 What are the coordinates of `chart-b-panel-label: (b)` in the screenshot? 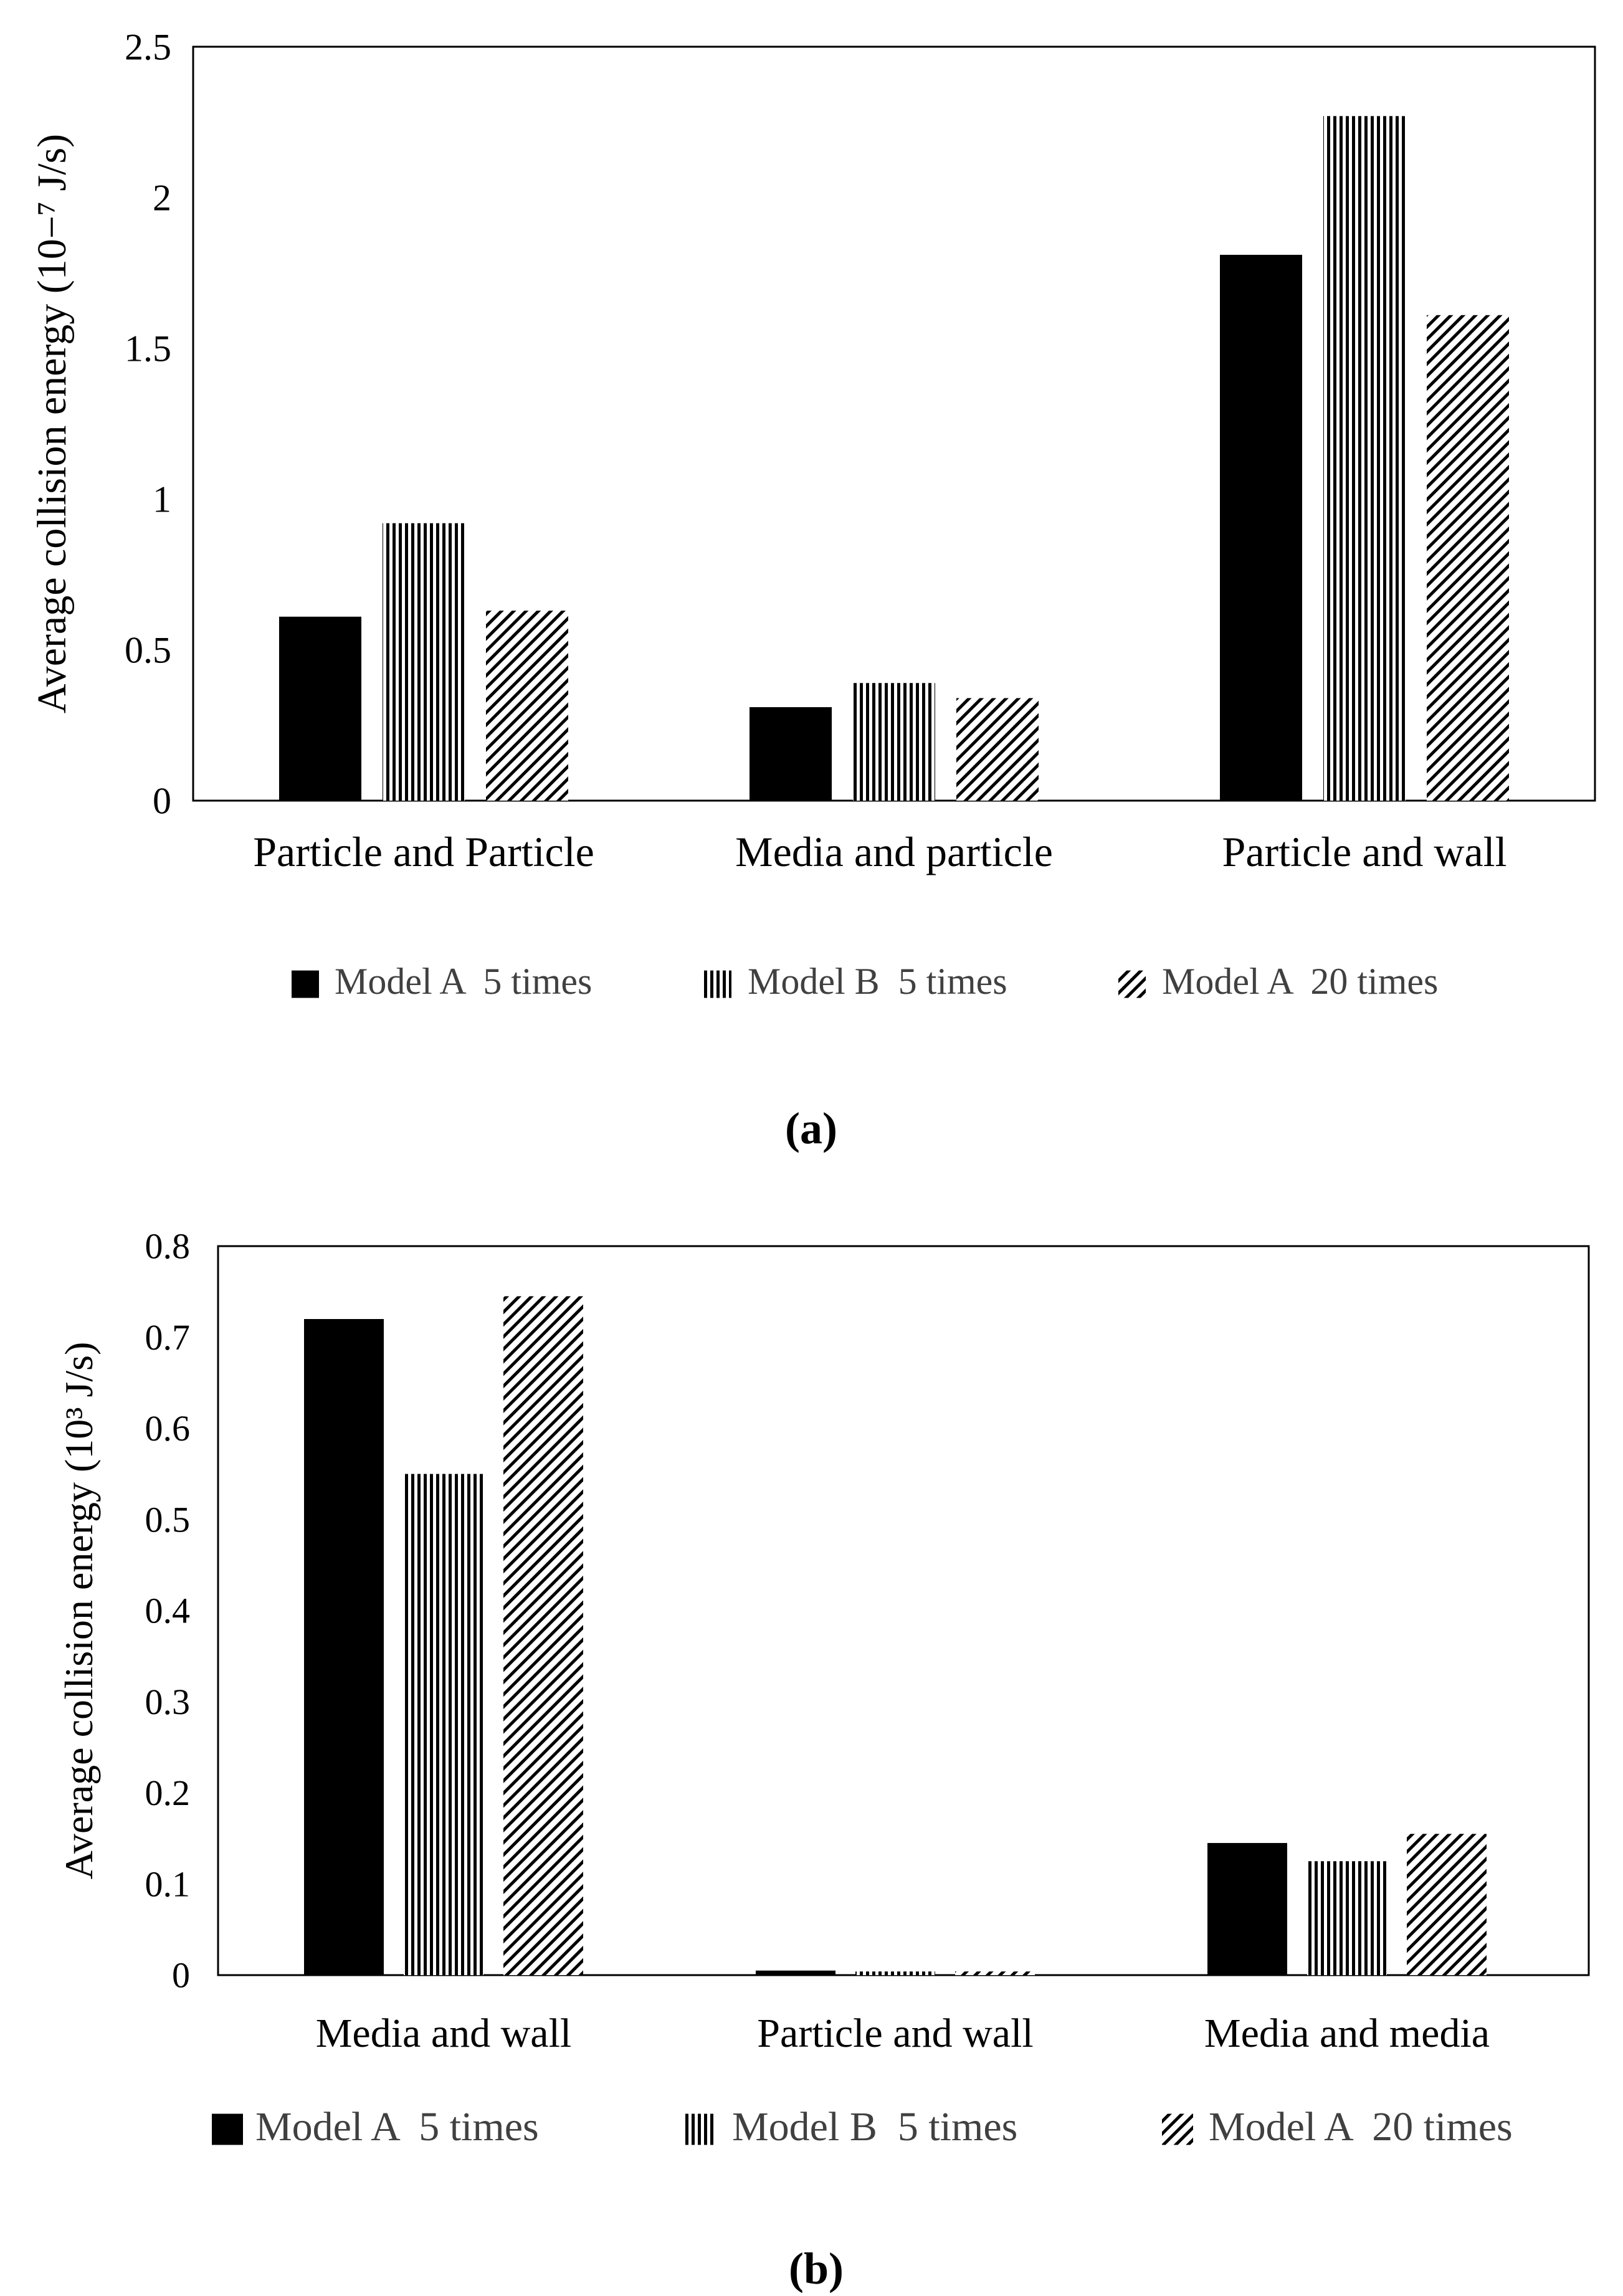 It's located at (816, 2269).